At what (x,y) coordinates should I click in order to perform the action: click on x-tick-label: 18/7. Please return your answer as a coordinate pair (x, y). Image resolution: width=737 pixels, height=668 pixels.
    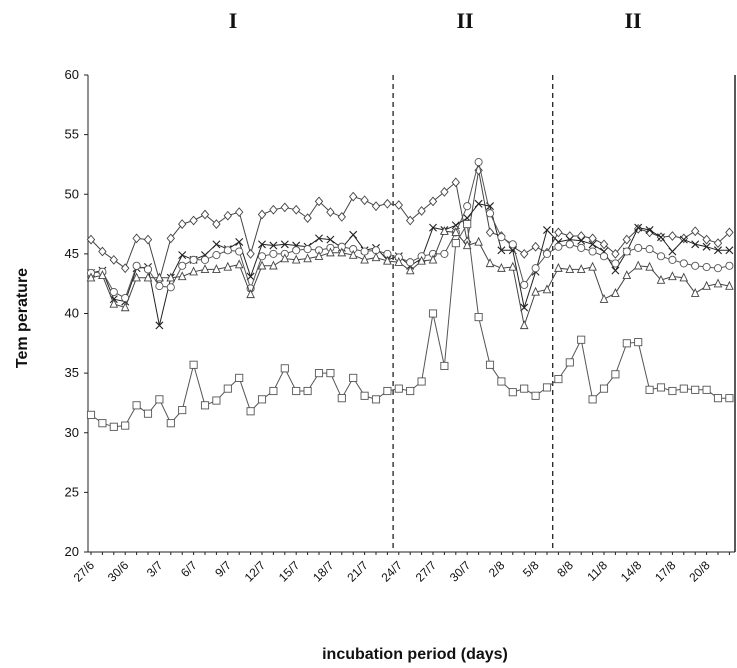
    Looking at the image, I should click on (323, 571).